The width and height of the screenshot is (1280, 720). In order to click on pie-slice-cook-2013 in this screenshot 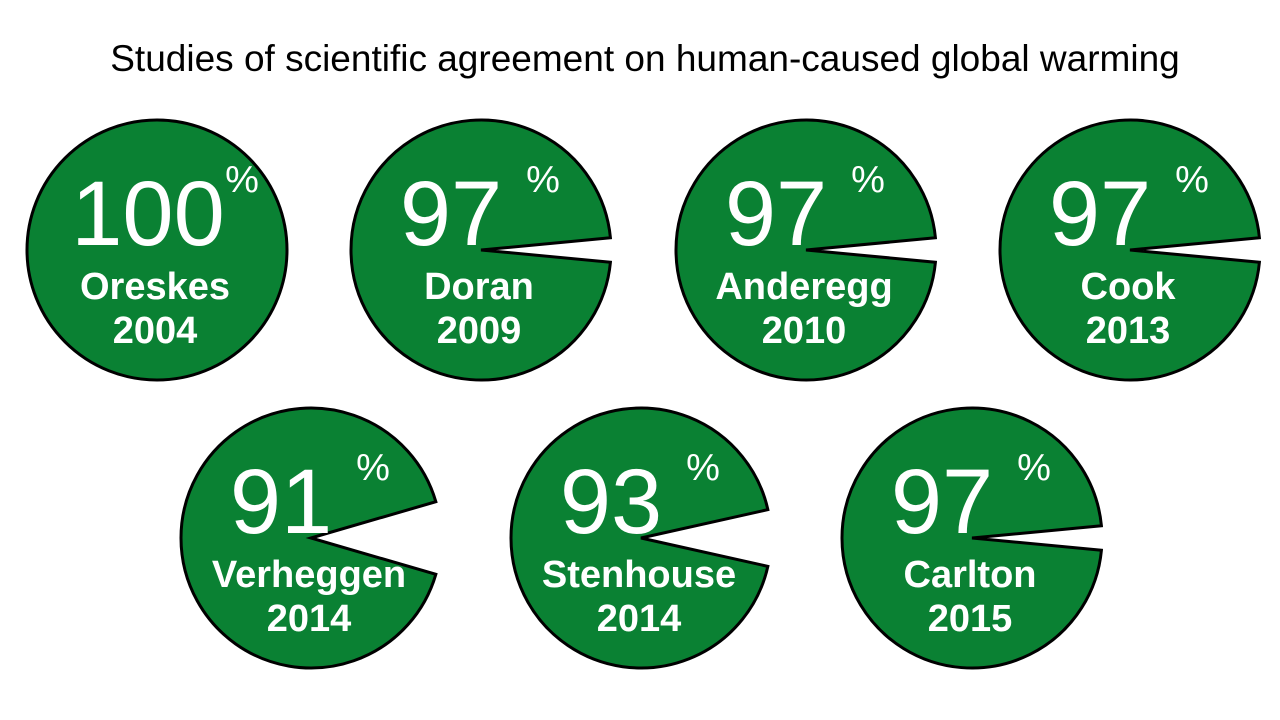, I will do `click(1130, 250)`.